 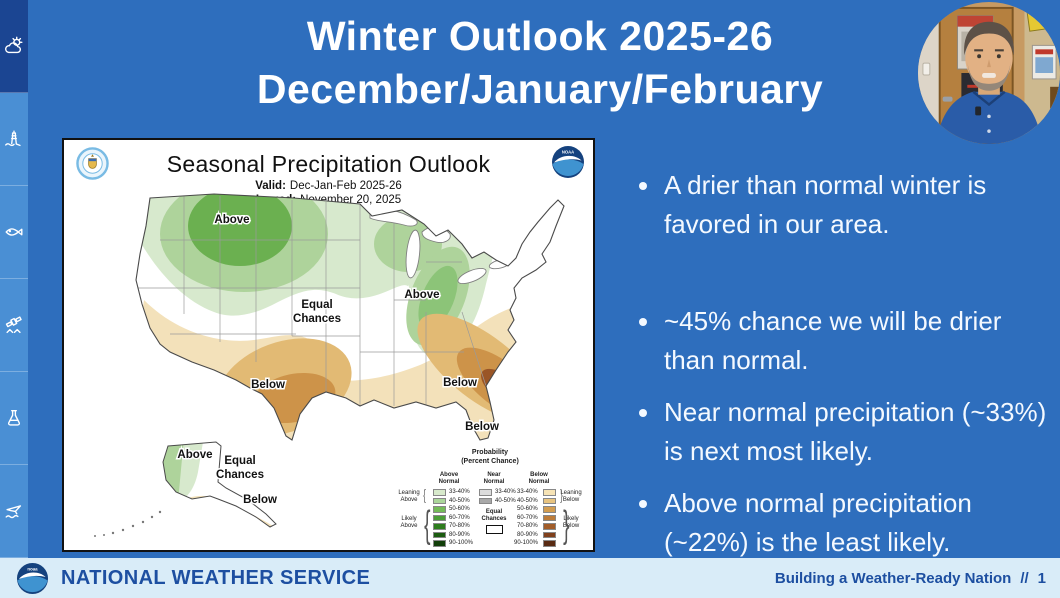 What do you see at coordinates (92, 163) in the screenshot?
I see `dept-of-commerce-seal` at bounding box center [92, 163].